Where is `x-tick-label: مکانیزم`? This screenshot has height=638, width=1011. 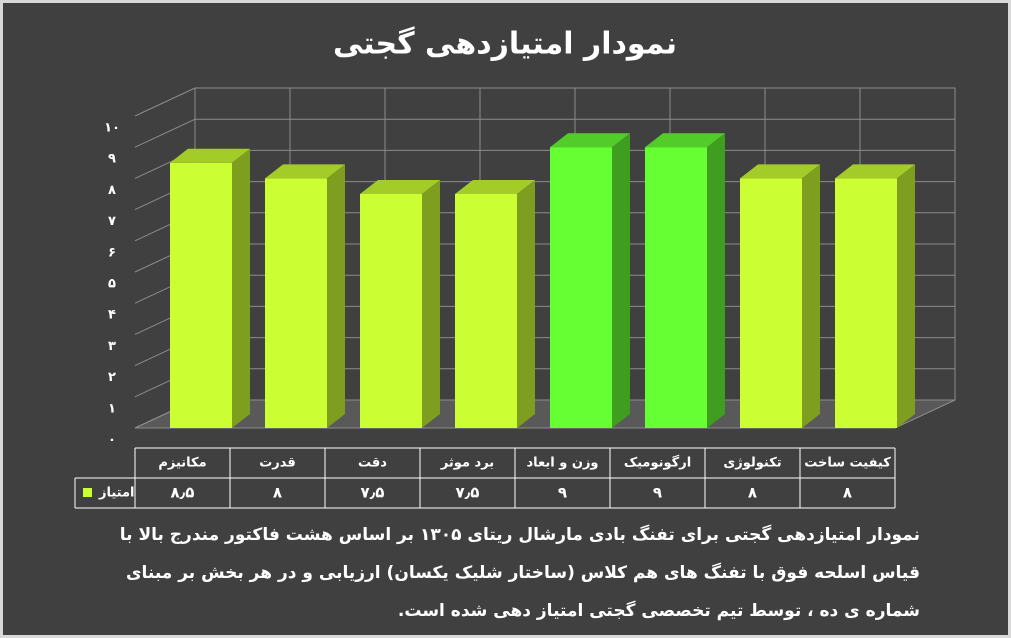
x-tick-label: مکانیزم is located at coordinates (182, 463).